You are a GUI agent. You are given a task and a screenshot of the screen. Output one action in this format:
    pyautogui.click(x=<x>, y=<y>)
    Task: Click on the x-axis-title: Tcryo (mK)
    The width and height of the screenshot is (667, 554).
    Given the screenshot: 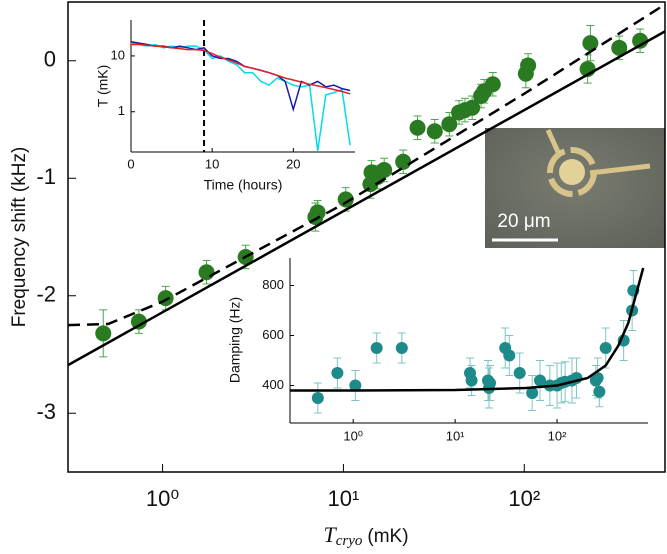 What is the action you would take?
    pyautogui.click(x=365, y=535)
    